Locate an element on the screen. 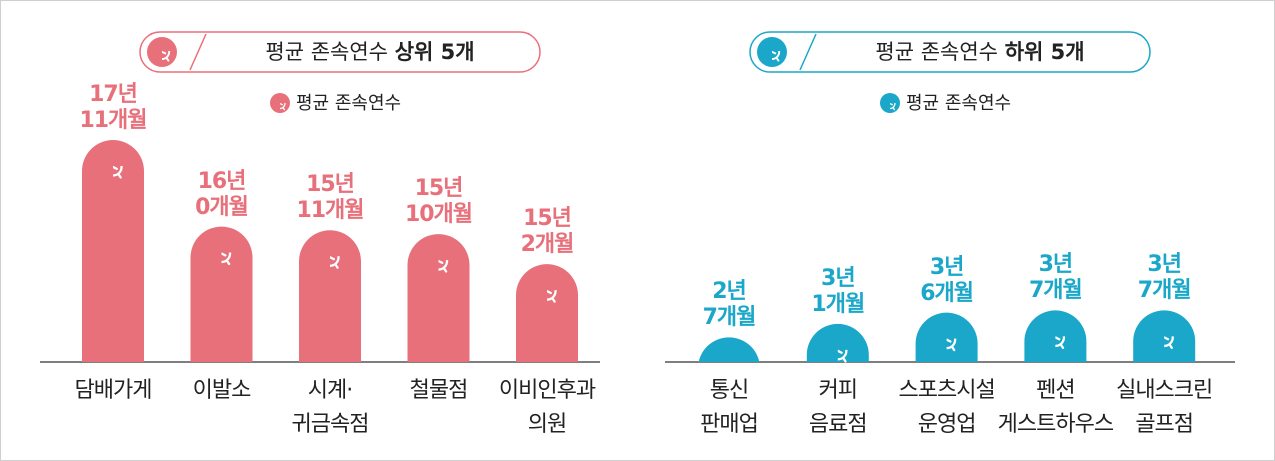 Image resolution: width=1275 pixels, height=461 pixels. x-tick-label: 이비인후과 의원 is located at coordinates (547, 407).